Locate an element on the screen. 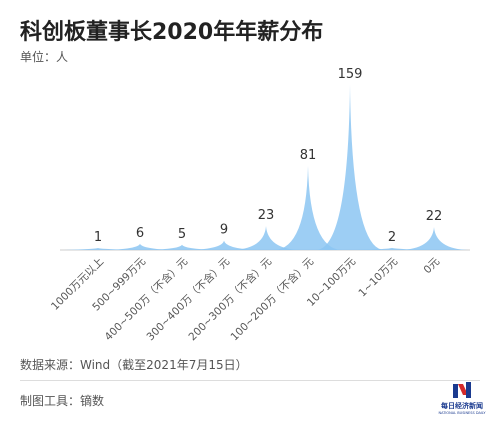 The width and height of the screenshot is (500, 425). logo-subtitle: NATIONAL BUSINESS DAILY is located at coordinates (462, 413).